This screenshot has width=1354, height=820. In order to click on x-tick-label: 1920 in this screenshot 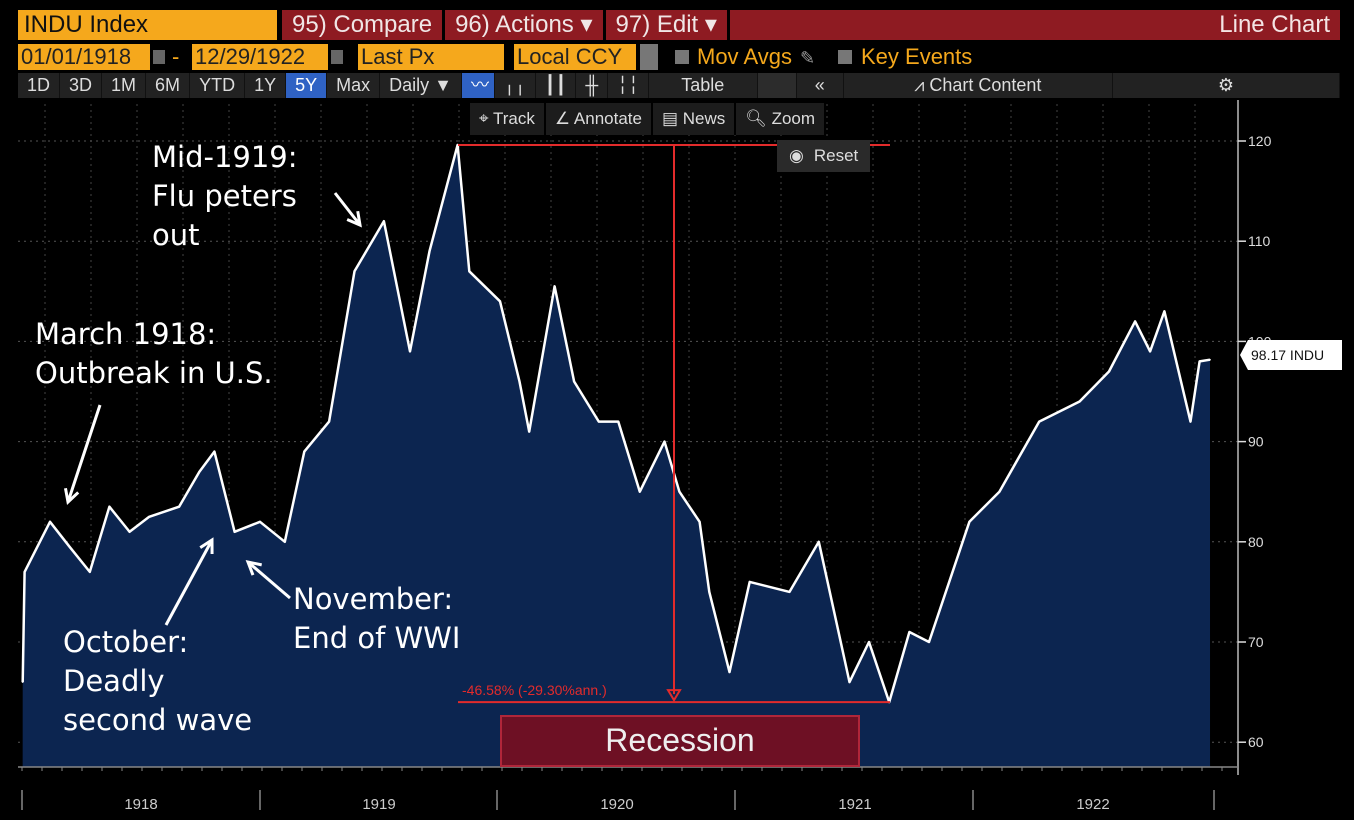, I will do `click(616, 804)`.